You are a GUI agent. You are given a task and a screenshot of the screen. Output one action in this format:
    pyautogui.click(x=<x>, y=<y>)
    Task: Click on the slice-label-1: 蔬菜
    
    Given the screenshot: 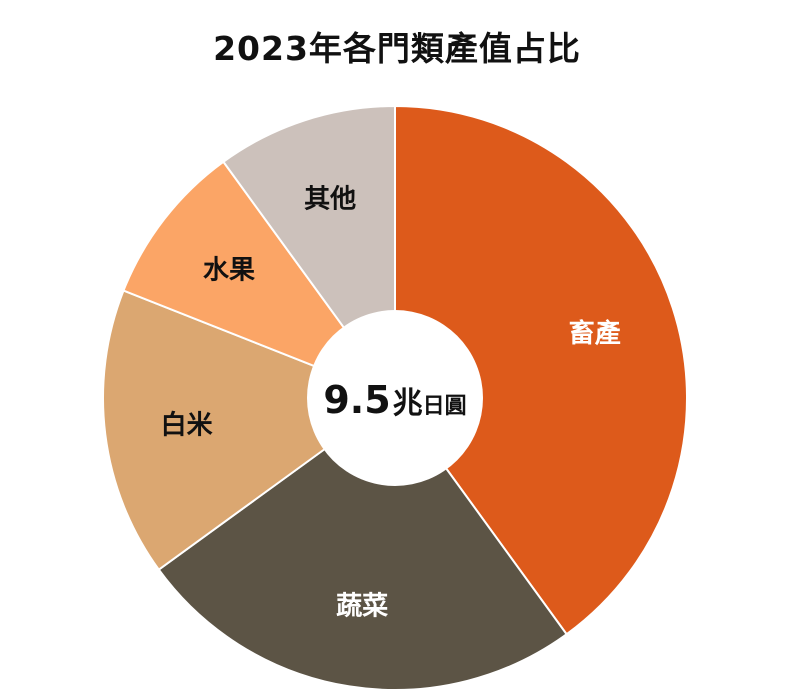 What is the action you would take?
    pyautogui.click(x=362, y=606)
    